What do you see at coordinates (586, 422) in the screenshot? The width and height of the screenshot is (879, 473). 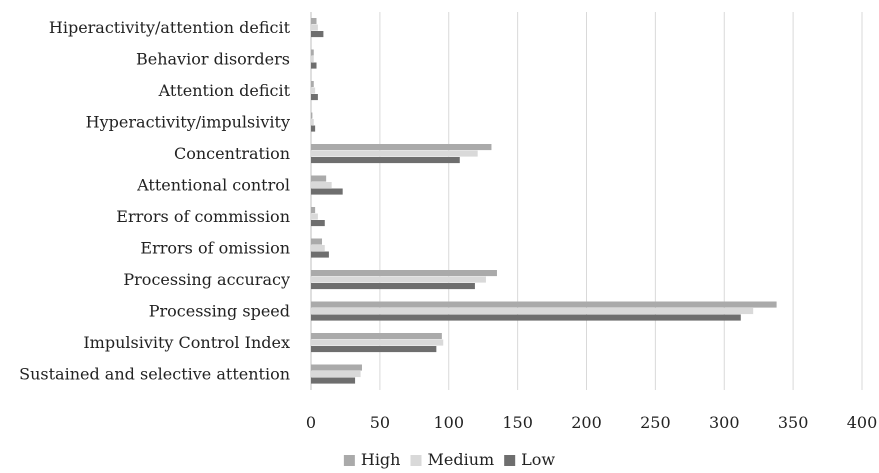 I see `x-tick-label: 200` at bounding box center [586, 422].